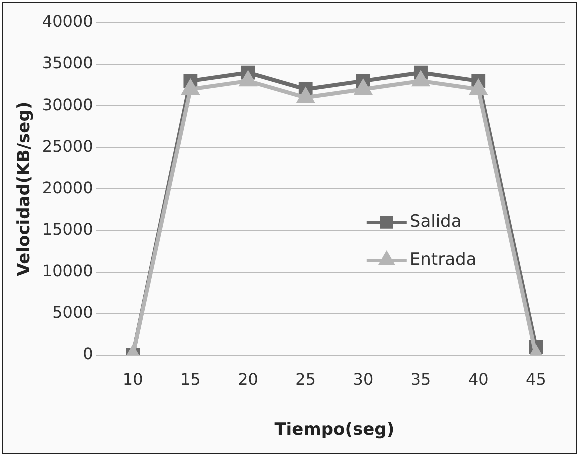 This screenshot has height=456, width=579. I want to click on legend-label: Salida, so click(436, 222).